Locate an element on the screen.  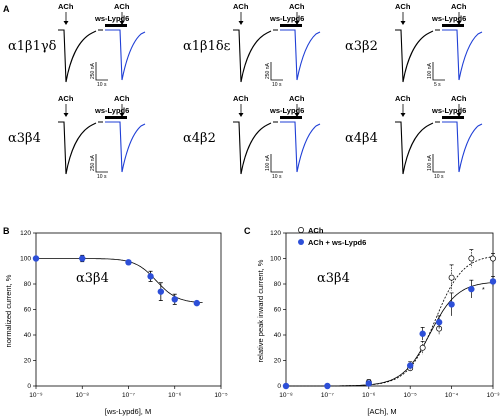
chart-b-frame is located at coordinates (128, 309).